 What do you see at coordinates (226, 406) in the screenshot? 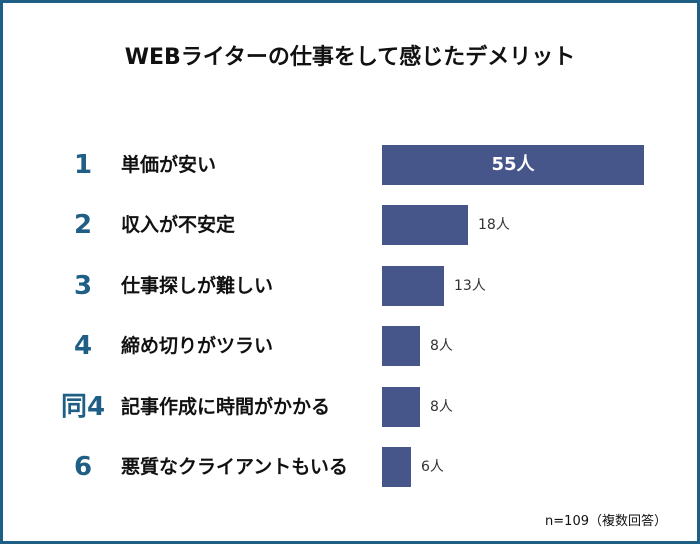
I see `category-label: 記事作成に時間がかかる` at bounding box center [226, 406].